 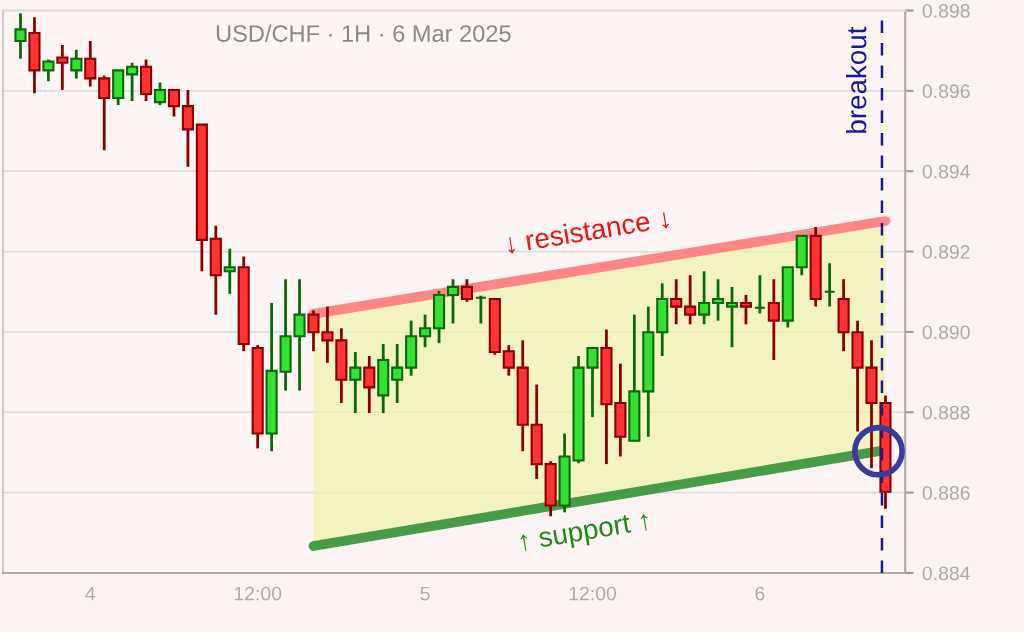 What do you see at coordinates (946, 91) in the screenshot?
I see `y-tick-label: 0.896` at bounding box center [946, 91].